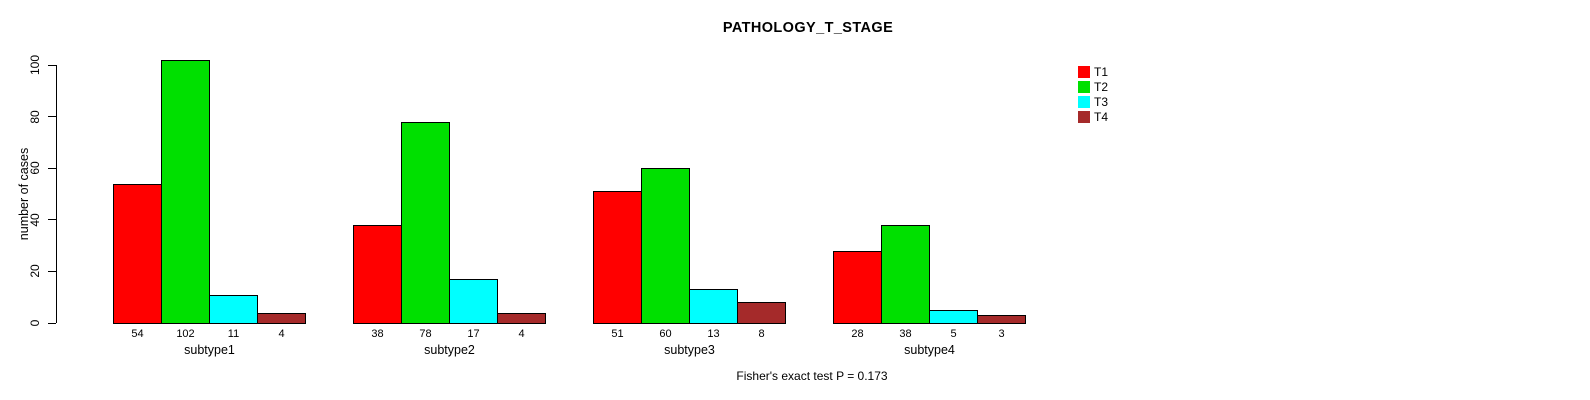 Image resolution: width=1590 pixels, height=400 pixels. Describe the element at coordinates (209, 350) in the screenshot. I see `category-label-subtype1: subtype1` at that location.